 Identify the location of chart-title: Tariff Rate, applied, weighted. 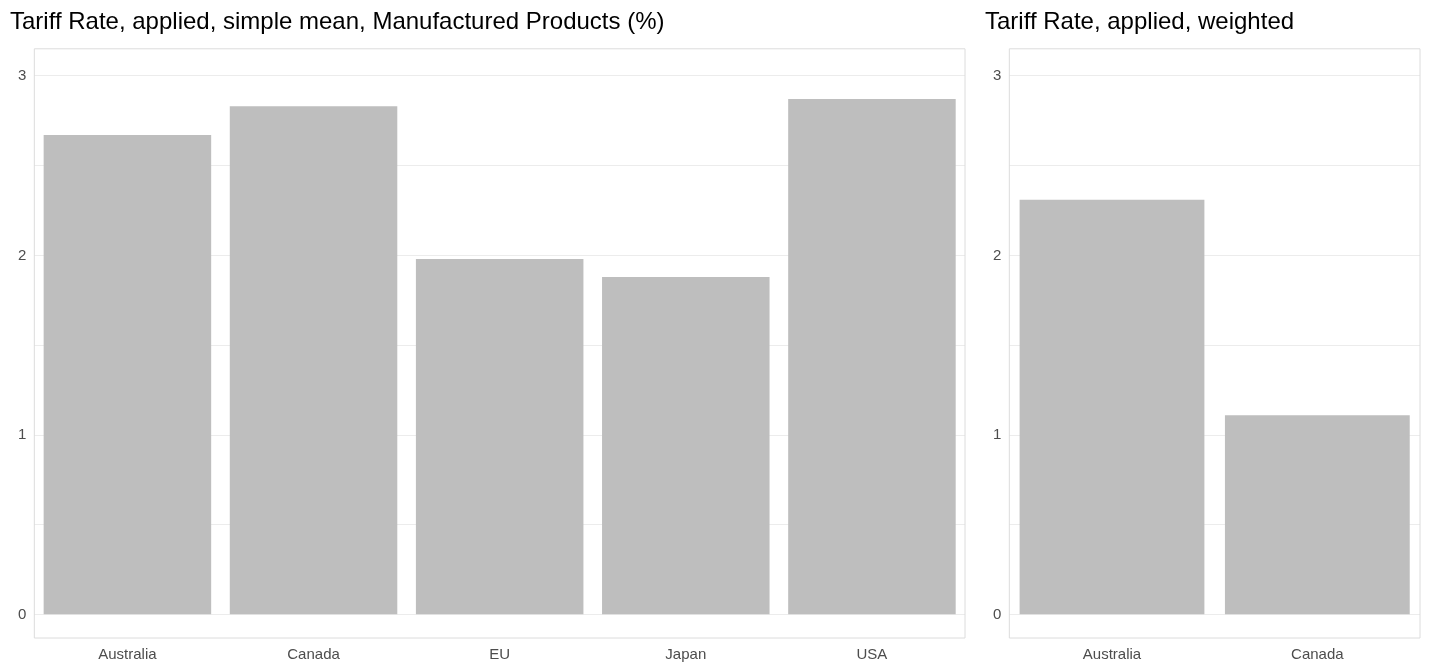
(1140, 21).